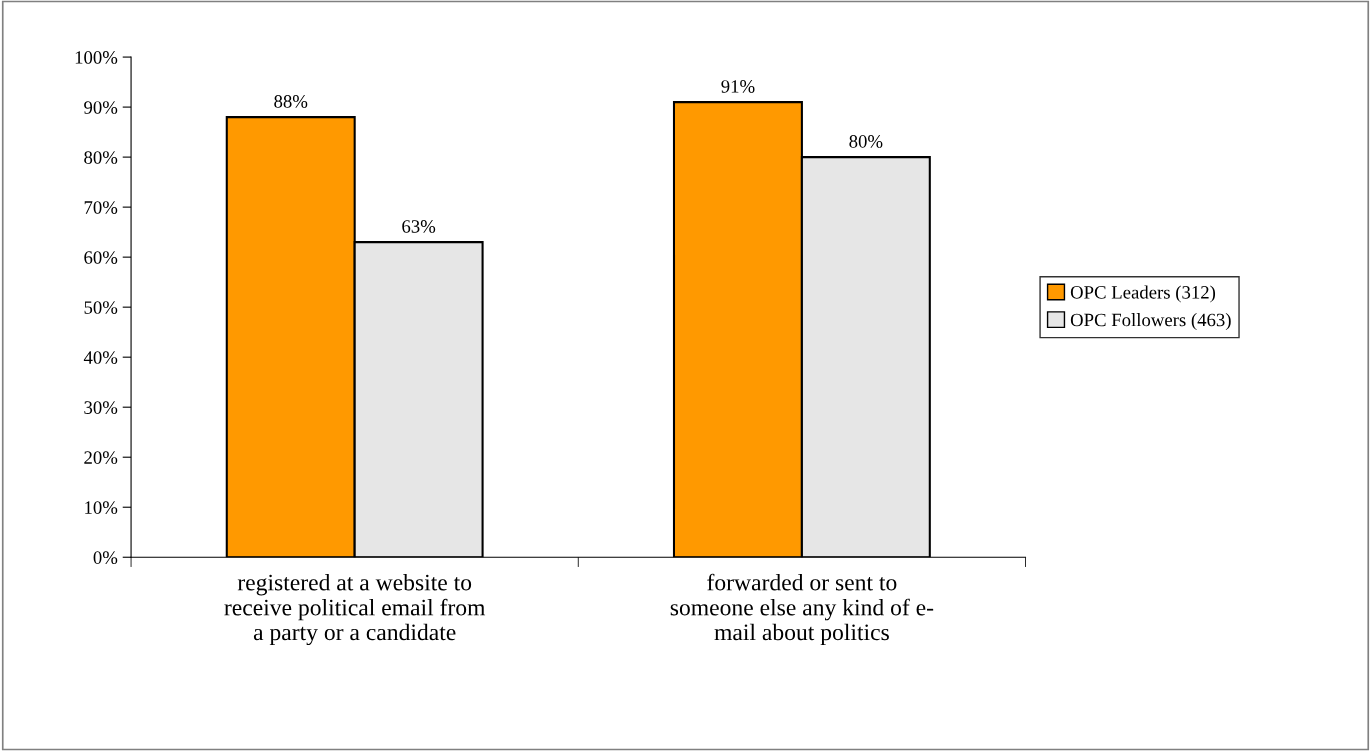 This screenshot has height=751, width=1371. What do you see at coordinates (101, 257) in the screenshot?
I see `y-tick-label: 60%` at bounding box center [101, 257].